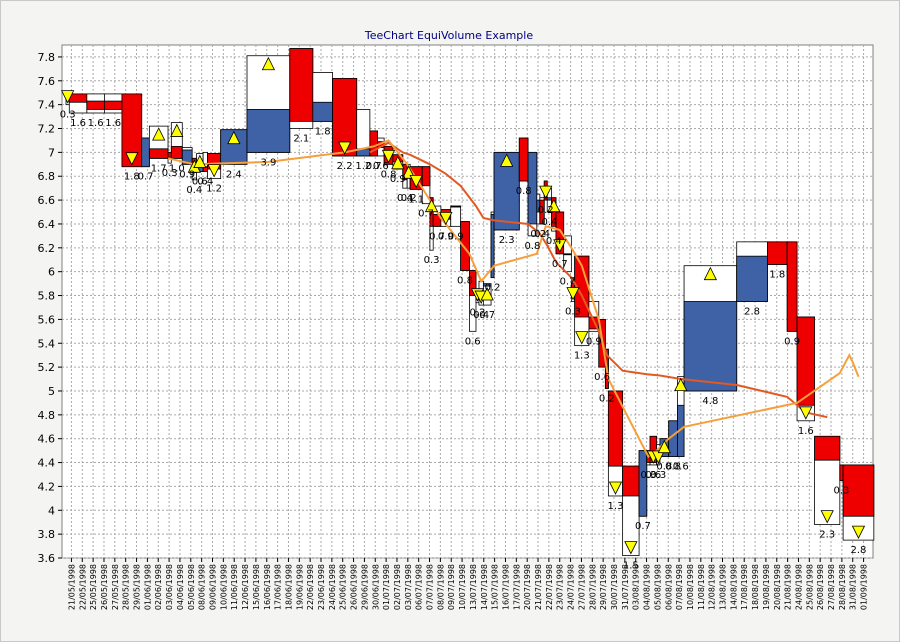  Describe the element at coordinates (538, 587) in the screenshot. I see `x-tick-label: 21/07/1998` at that location.